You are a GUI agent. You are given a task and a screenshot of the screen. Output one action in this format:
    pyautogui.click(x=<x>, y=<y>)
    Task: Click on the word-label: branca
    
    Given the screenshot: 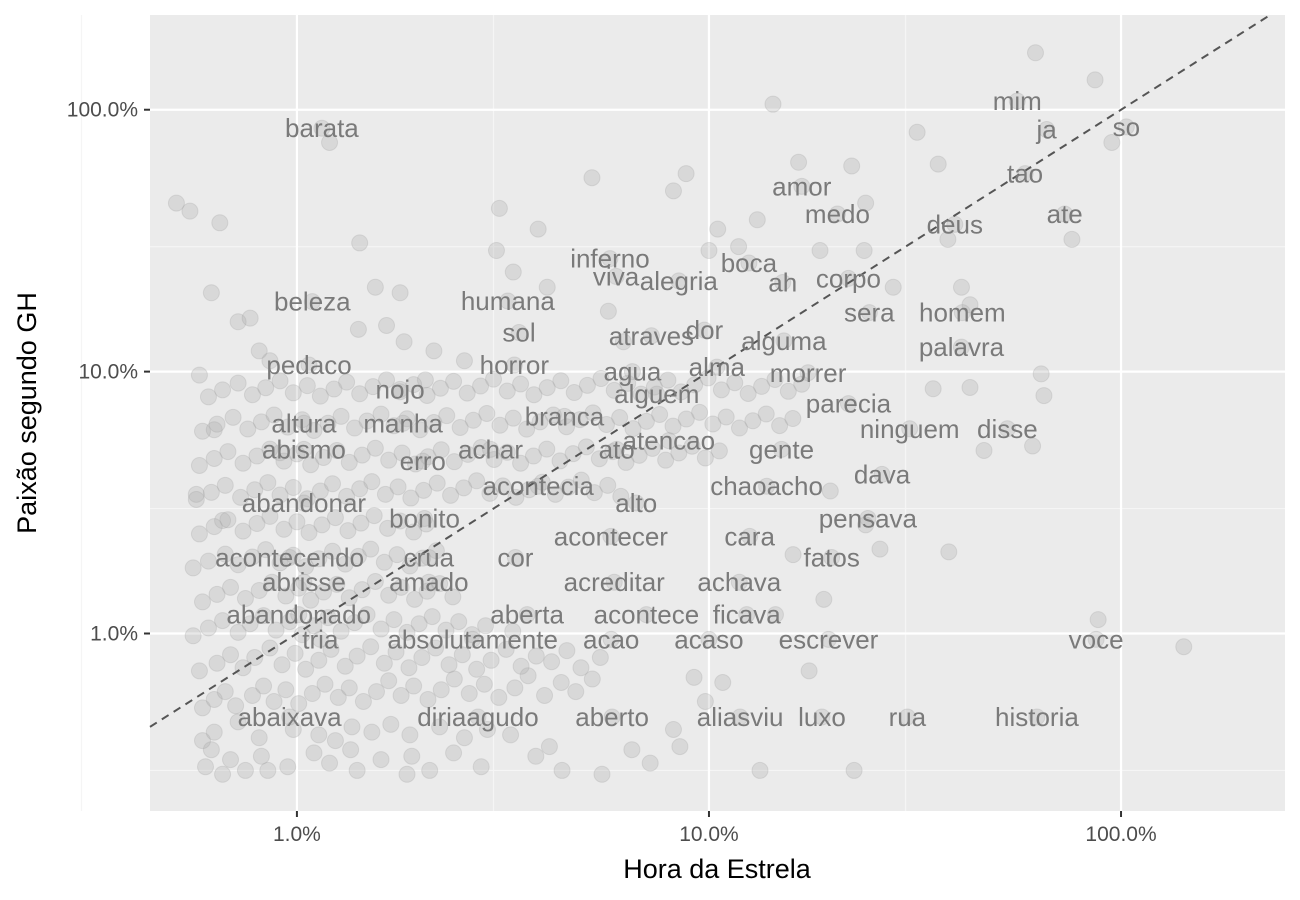 What is the action you would take?
    pyautogui.click(x=565, y=416)
    